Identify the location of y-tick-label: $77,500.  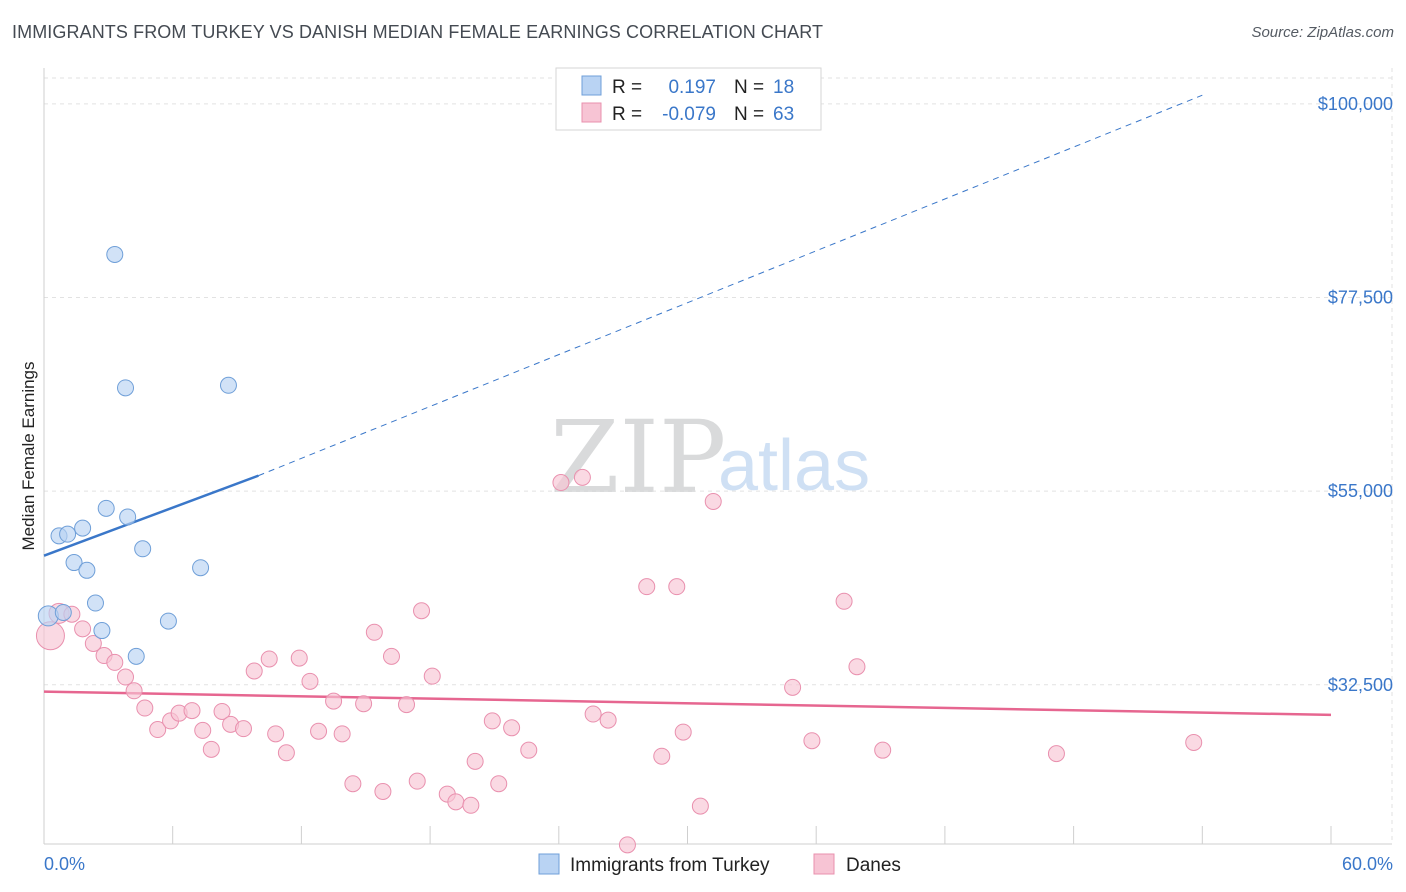
(1360, 297).